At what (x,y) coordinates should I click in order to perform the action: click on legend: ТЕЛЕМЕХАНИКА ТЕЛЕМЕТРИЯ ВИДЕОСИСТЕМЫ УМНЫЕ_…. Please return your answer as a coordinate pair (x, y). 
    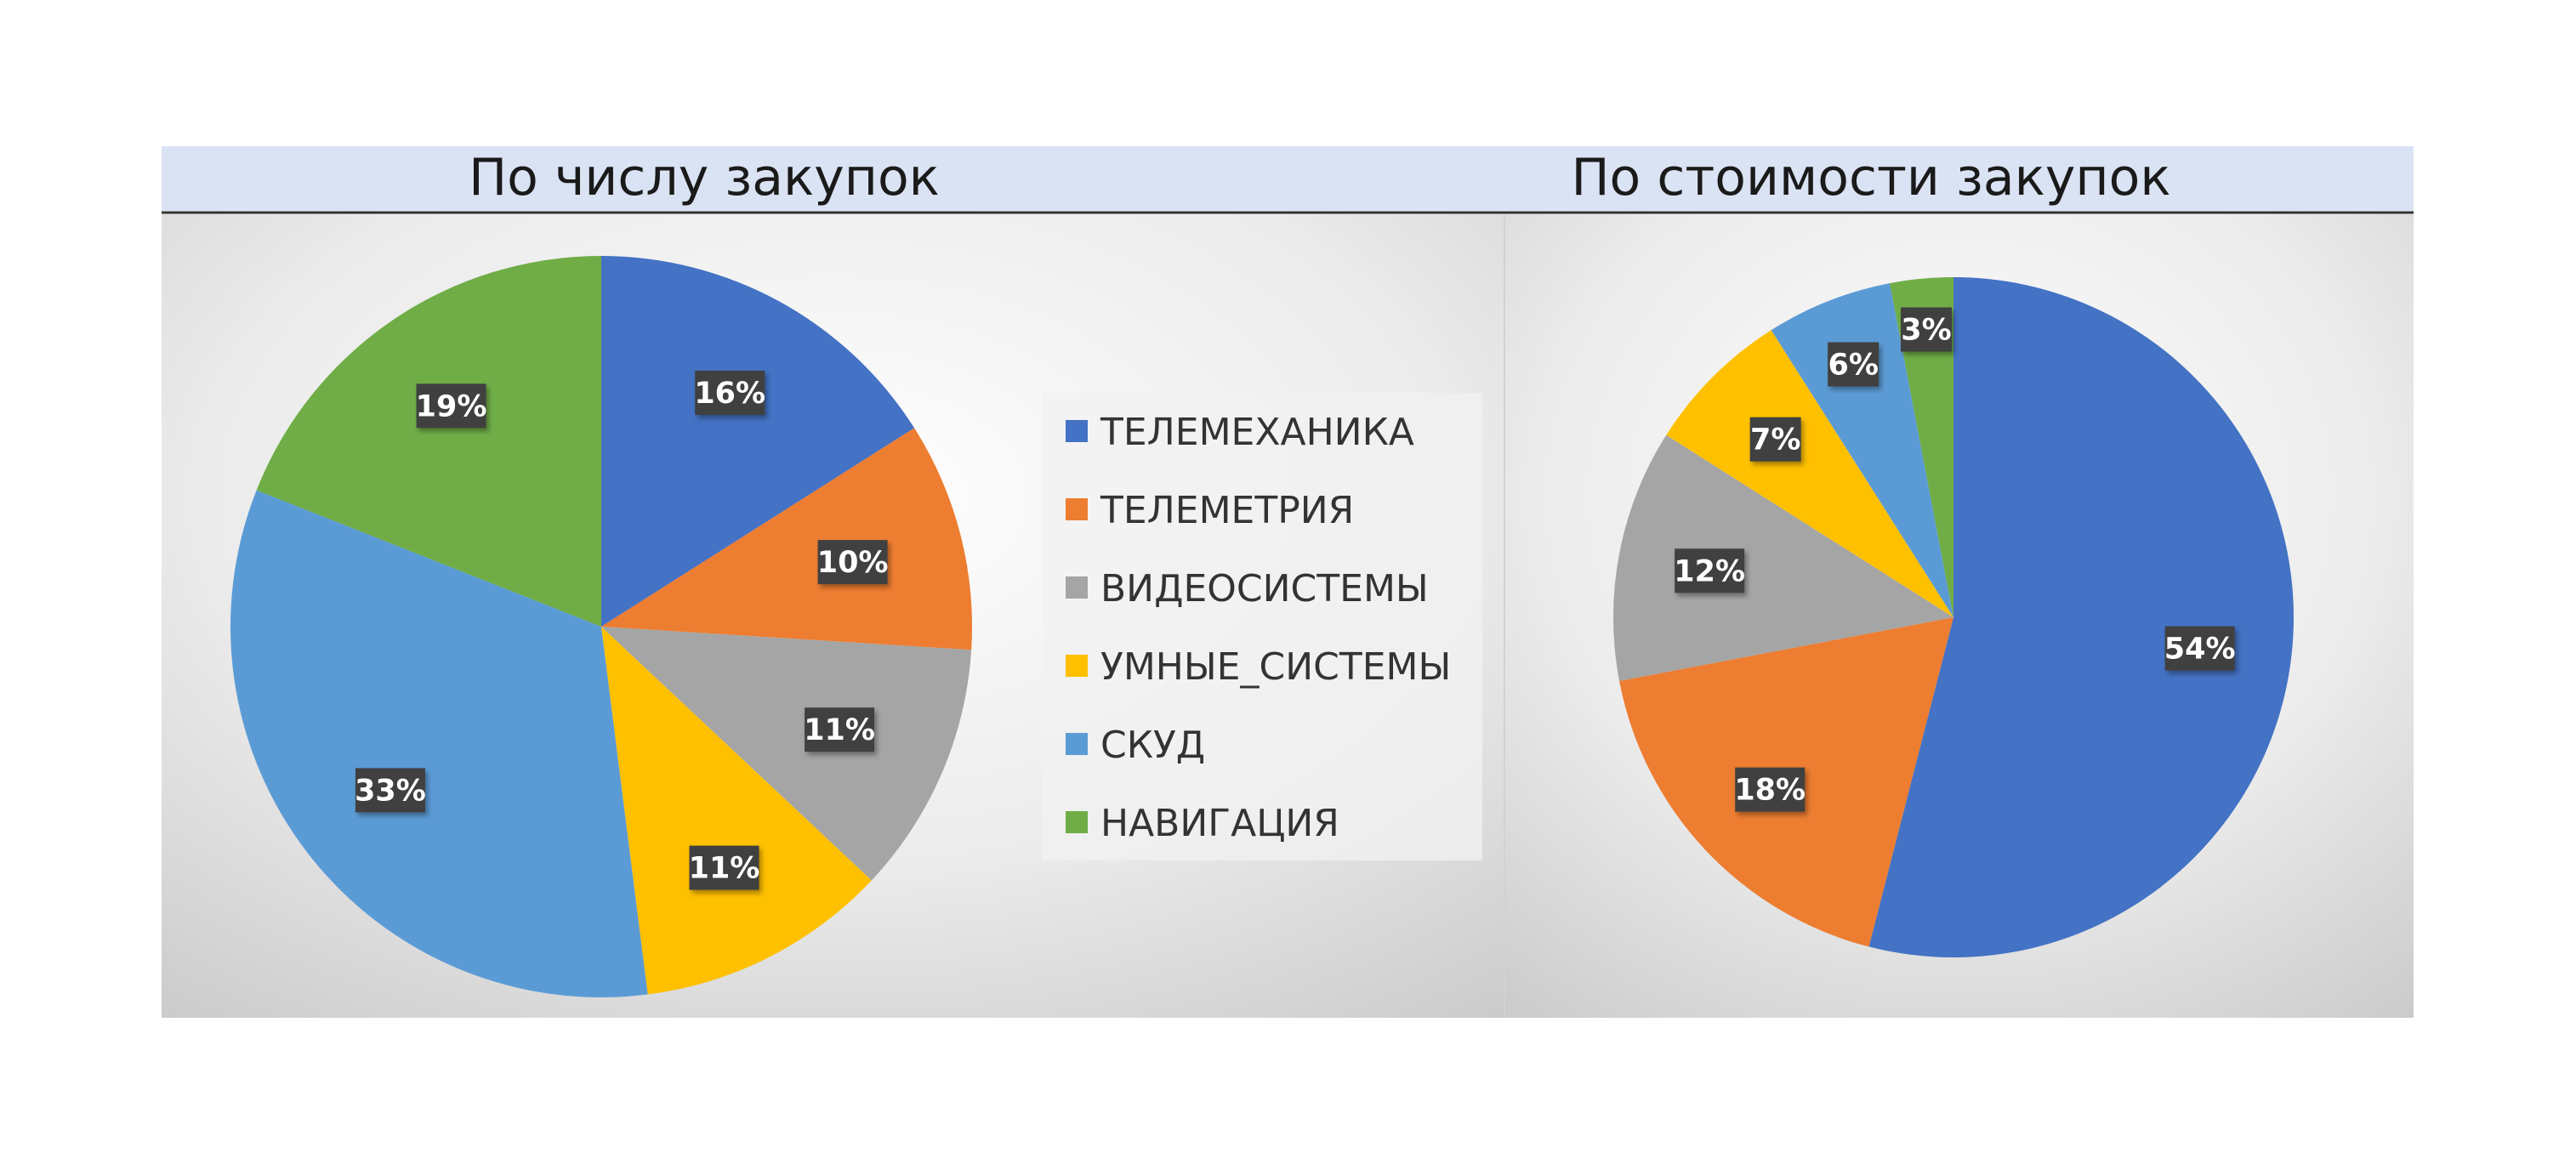
    Looking at the image, I should click on (1258, 628).